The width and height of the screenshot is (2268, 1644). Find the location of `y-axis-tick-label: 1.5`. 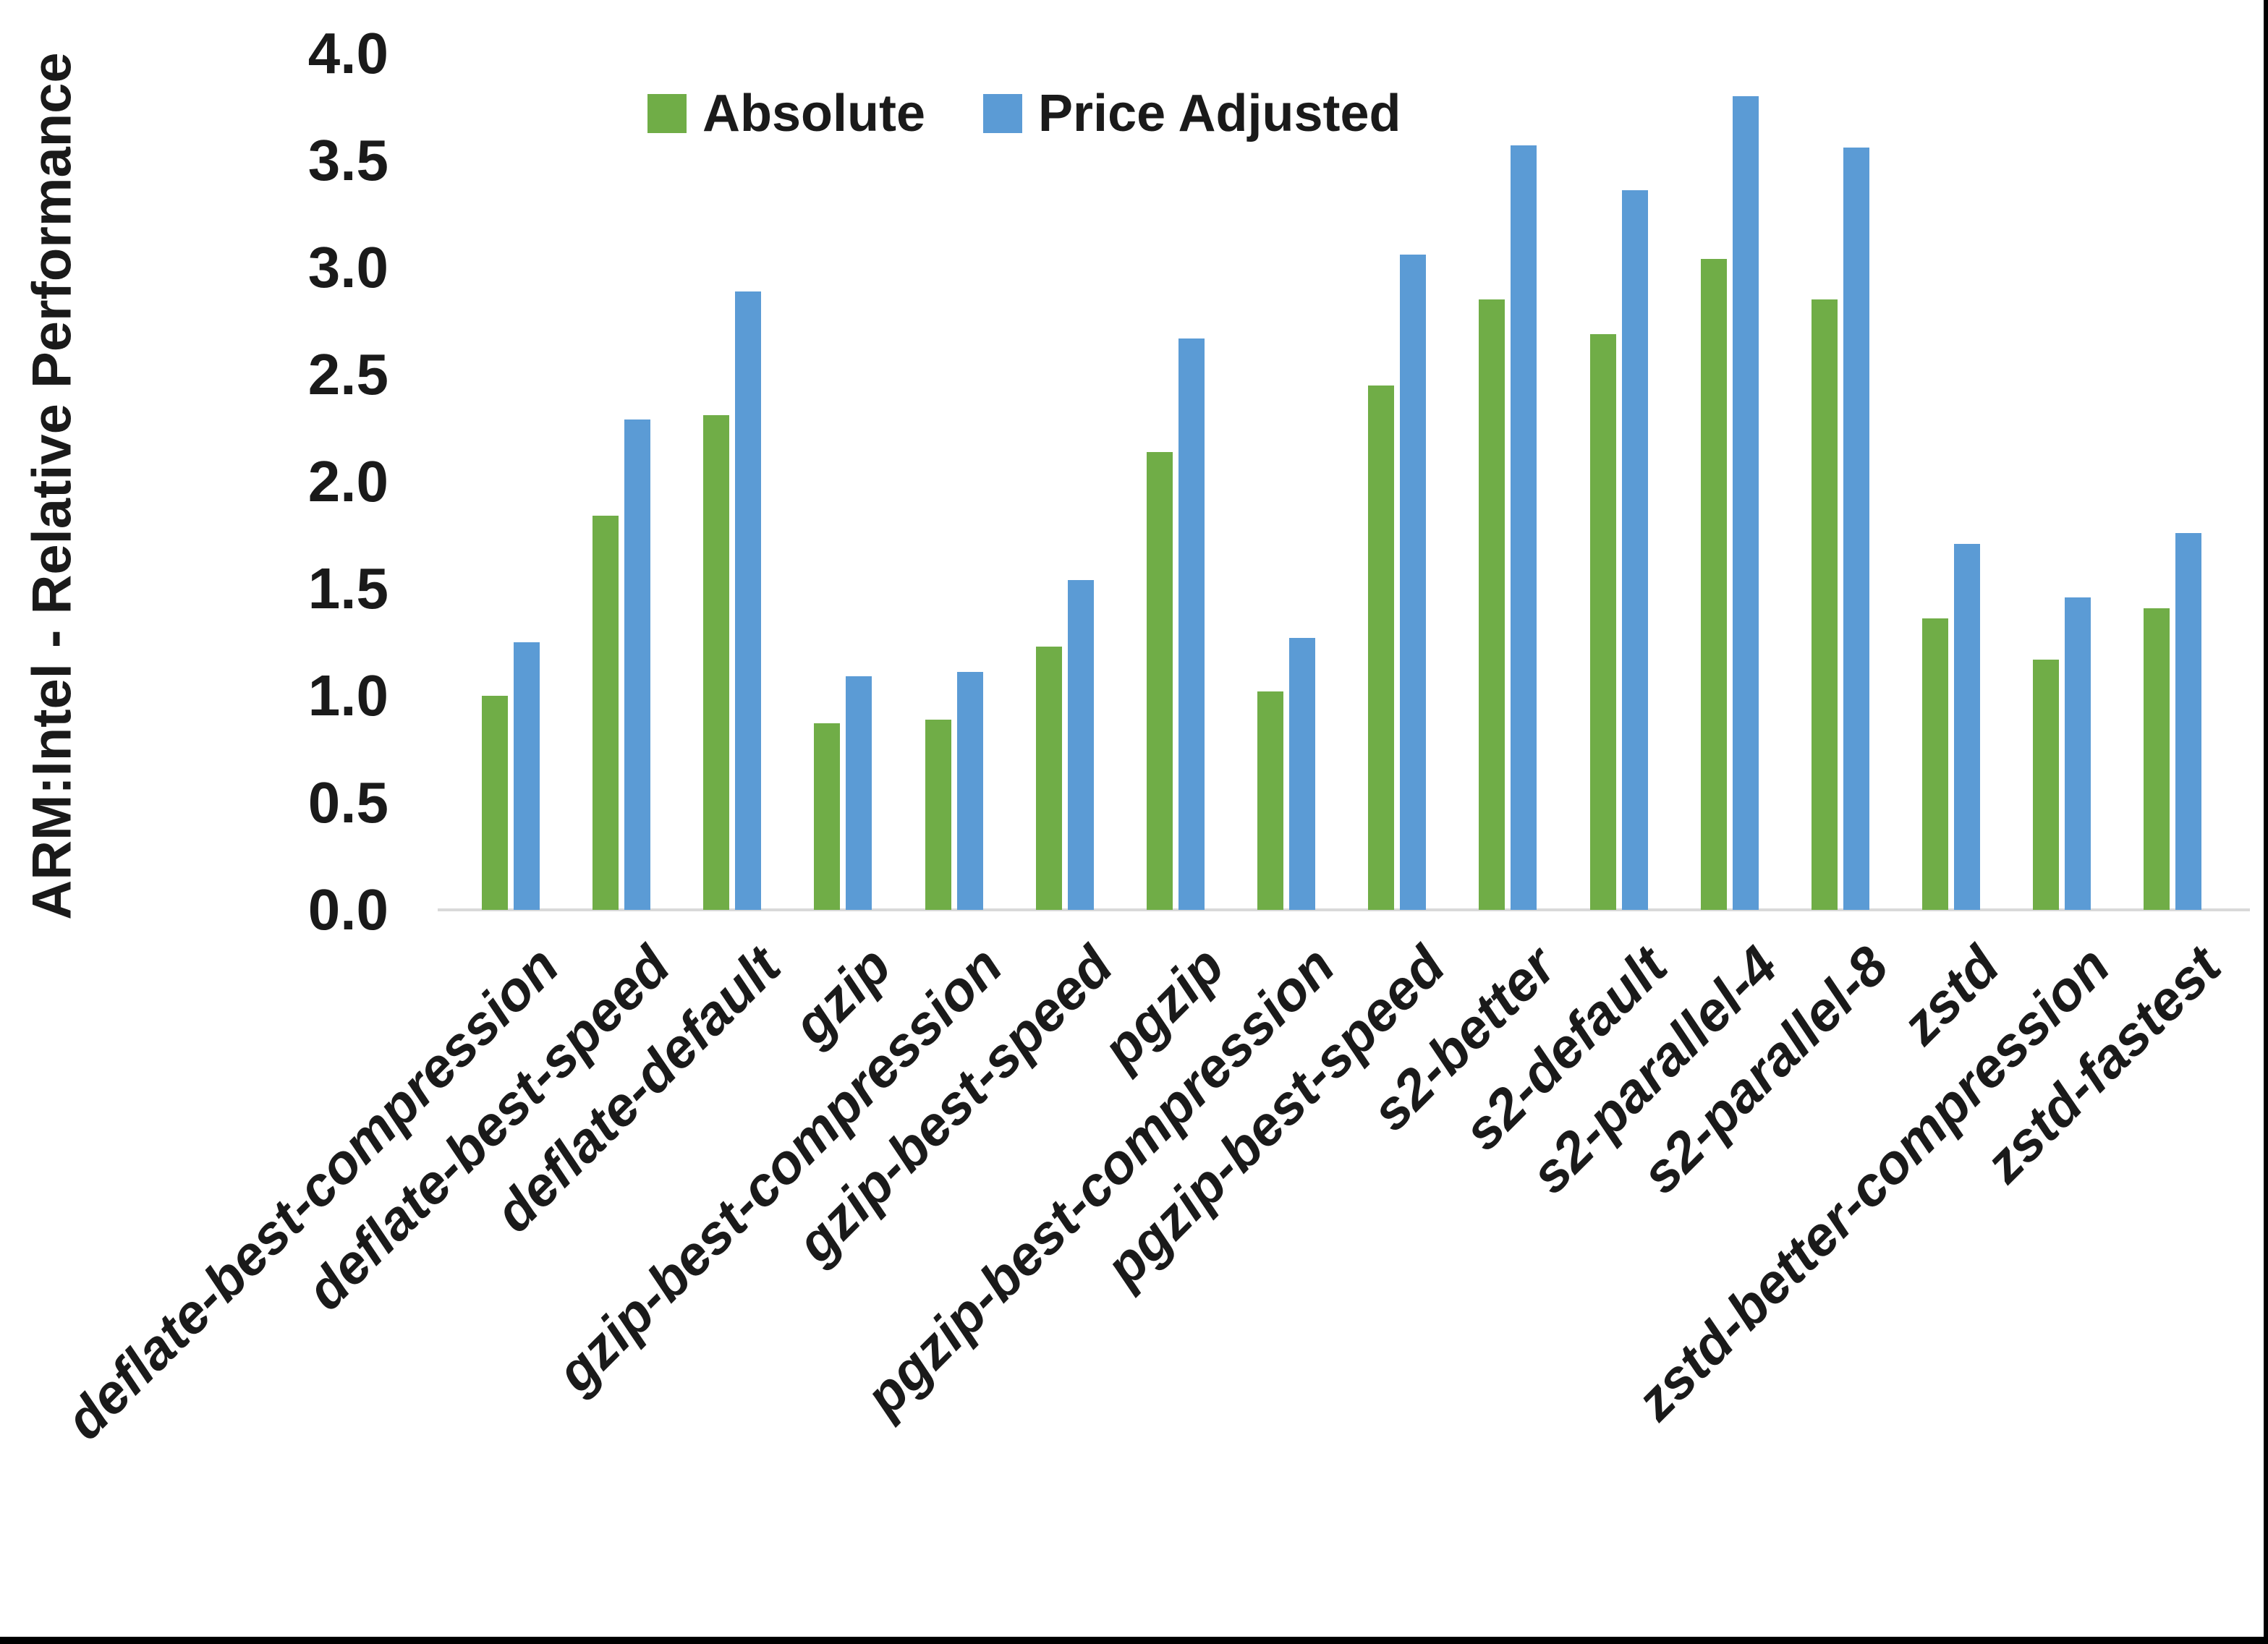

y-axis-tick-label: 1.5 is located at coordinates (347, 588).